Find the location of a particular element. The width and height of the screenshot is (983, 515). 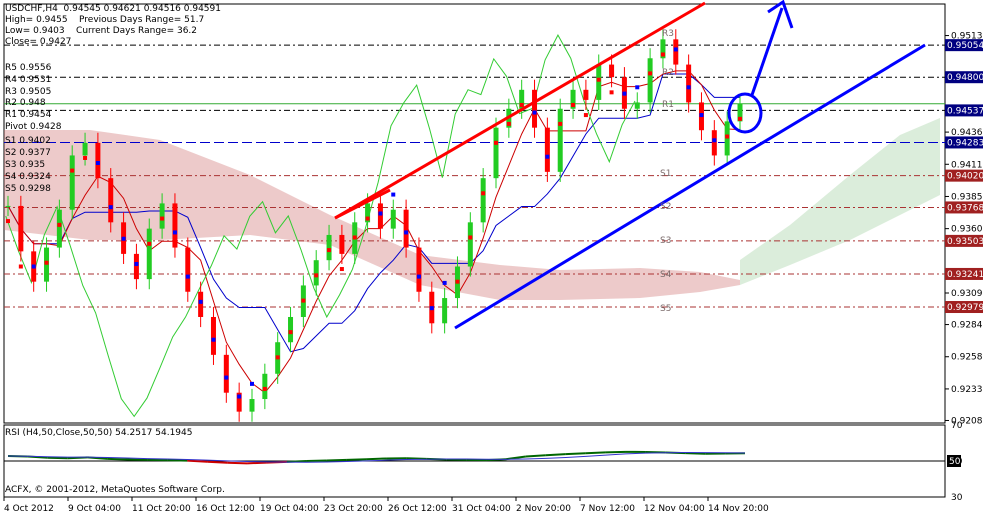

pivot-label-r2: R2 0.948 is located at coordinates (25, 103).